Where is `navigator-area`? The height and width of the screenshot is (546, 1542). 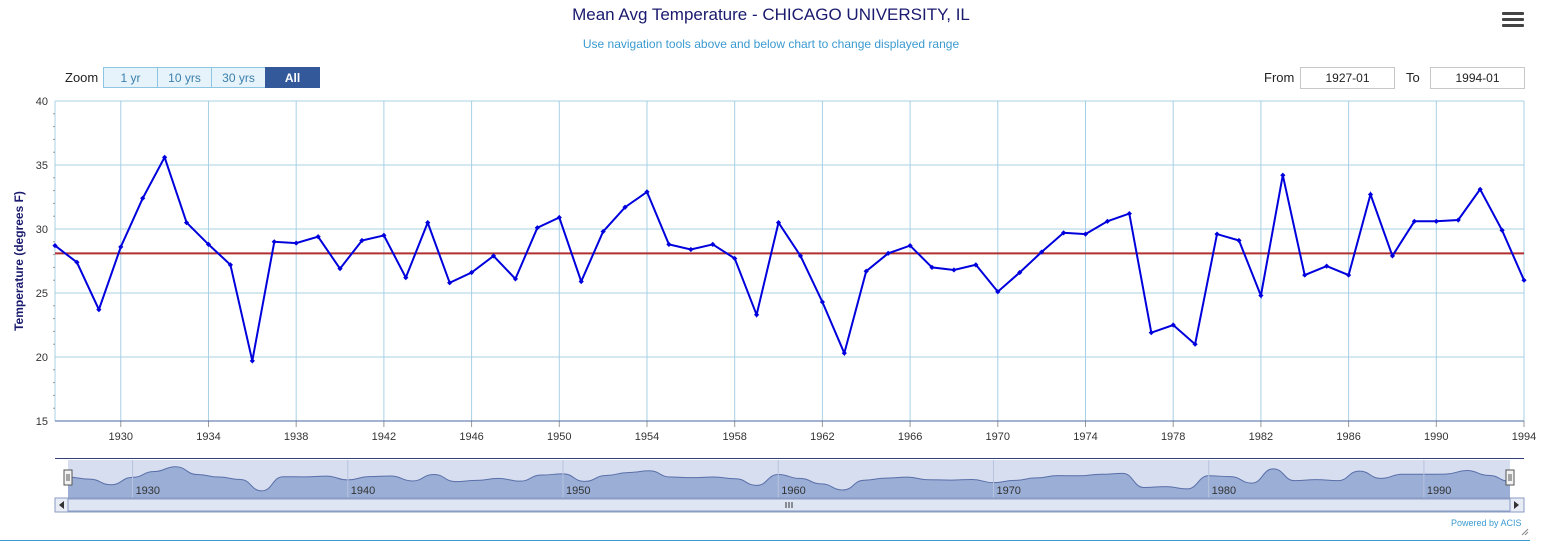
navigator-area is located at coordinates (789, 482).